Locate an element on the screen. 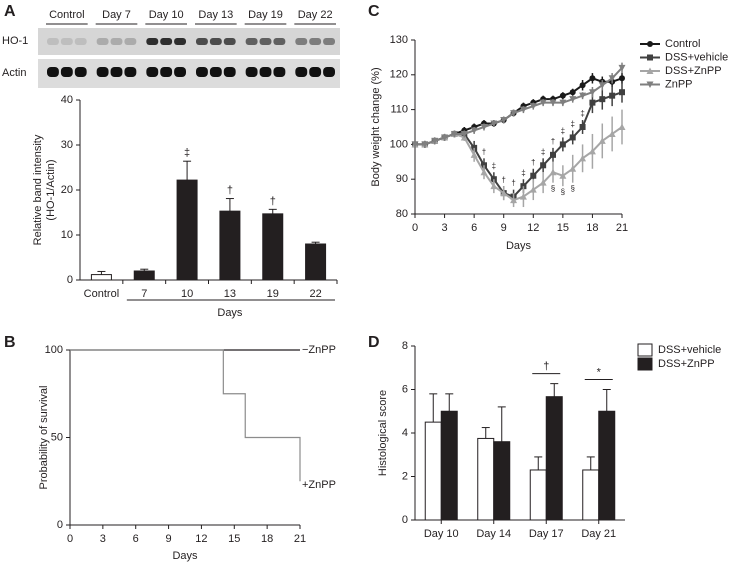 This screenshot has height=564, width=739. x-tick-label: 13 is located at coordinates (230, 294).